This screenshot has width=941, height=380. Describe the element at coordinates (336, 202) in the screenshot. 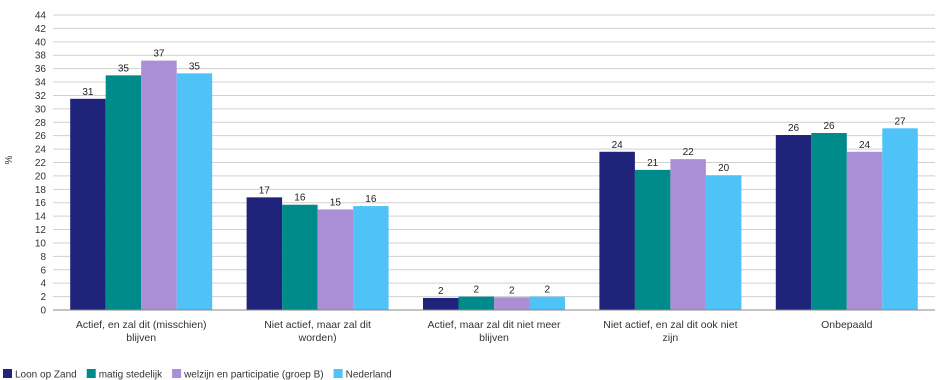

I see `bar-value-label: 15` at that location.